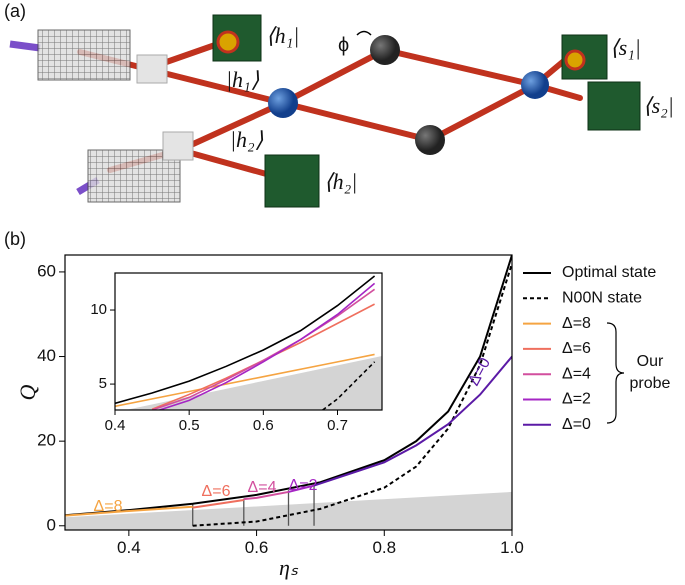 The image size is (685, 585). I want to click on legend-group-label: Our, so click(650, 361).